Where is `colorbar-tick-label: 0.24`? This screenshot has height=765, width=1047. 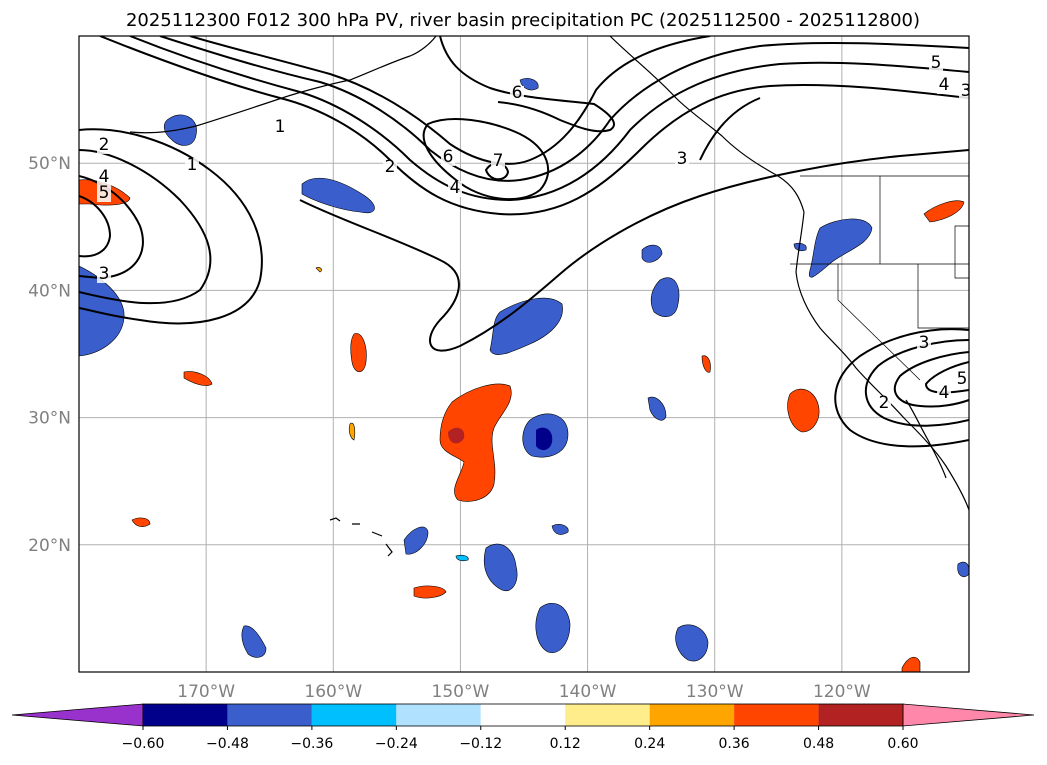 colorbar-tick-label: 0.24 is located at coordinates (649, 744).